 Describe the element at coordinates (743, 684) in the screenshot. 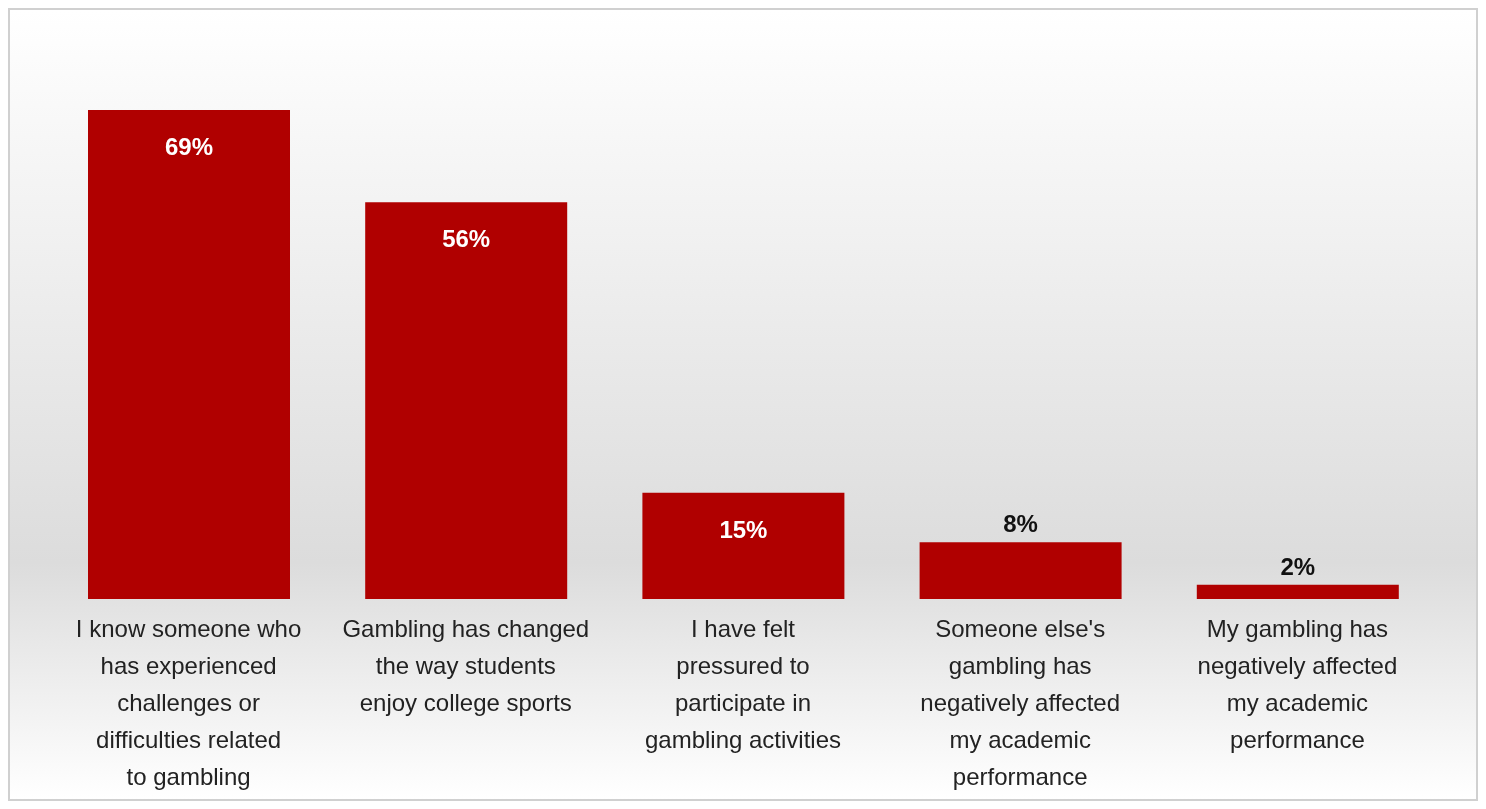

I see `x-tick-label: I have felt pressured to participate in gambling activities` at that location.